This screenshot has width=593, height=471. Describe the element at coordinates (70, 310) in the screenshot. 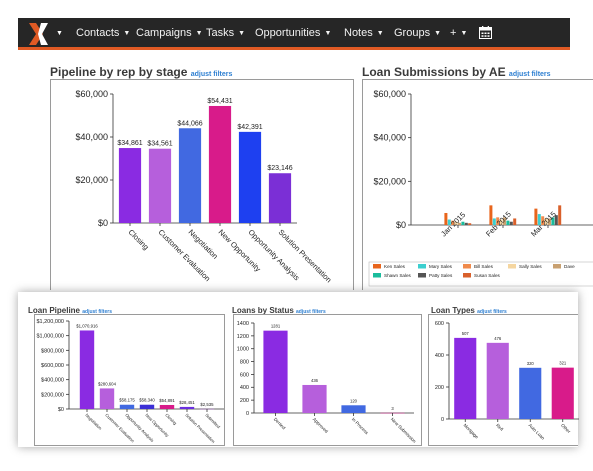

I see `loan-pipeline-title: Loan Pipeline adjust filters` at that location.